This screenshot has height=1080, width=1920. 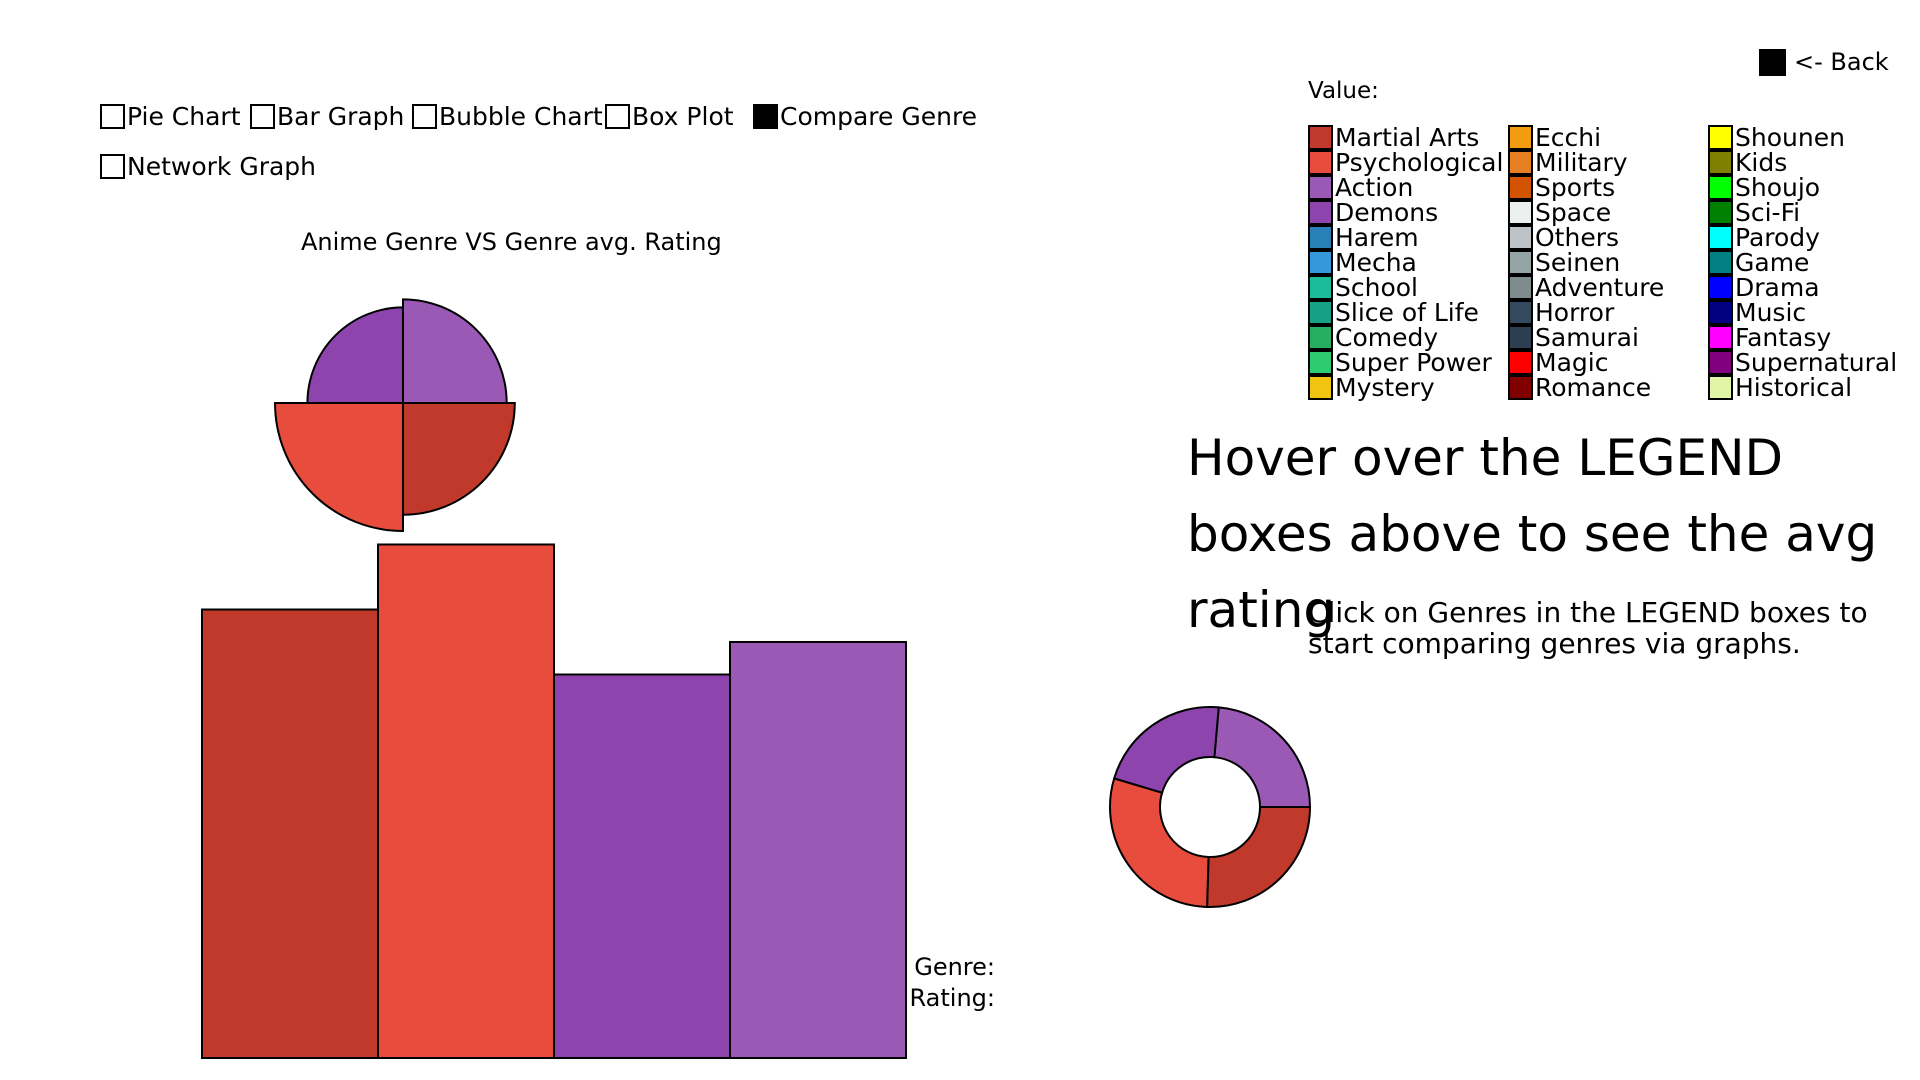 What do you see at coordinates (1772, 62) in the screenshot?
I see `back-square-icon` at bounding box center [1772, 62].